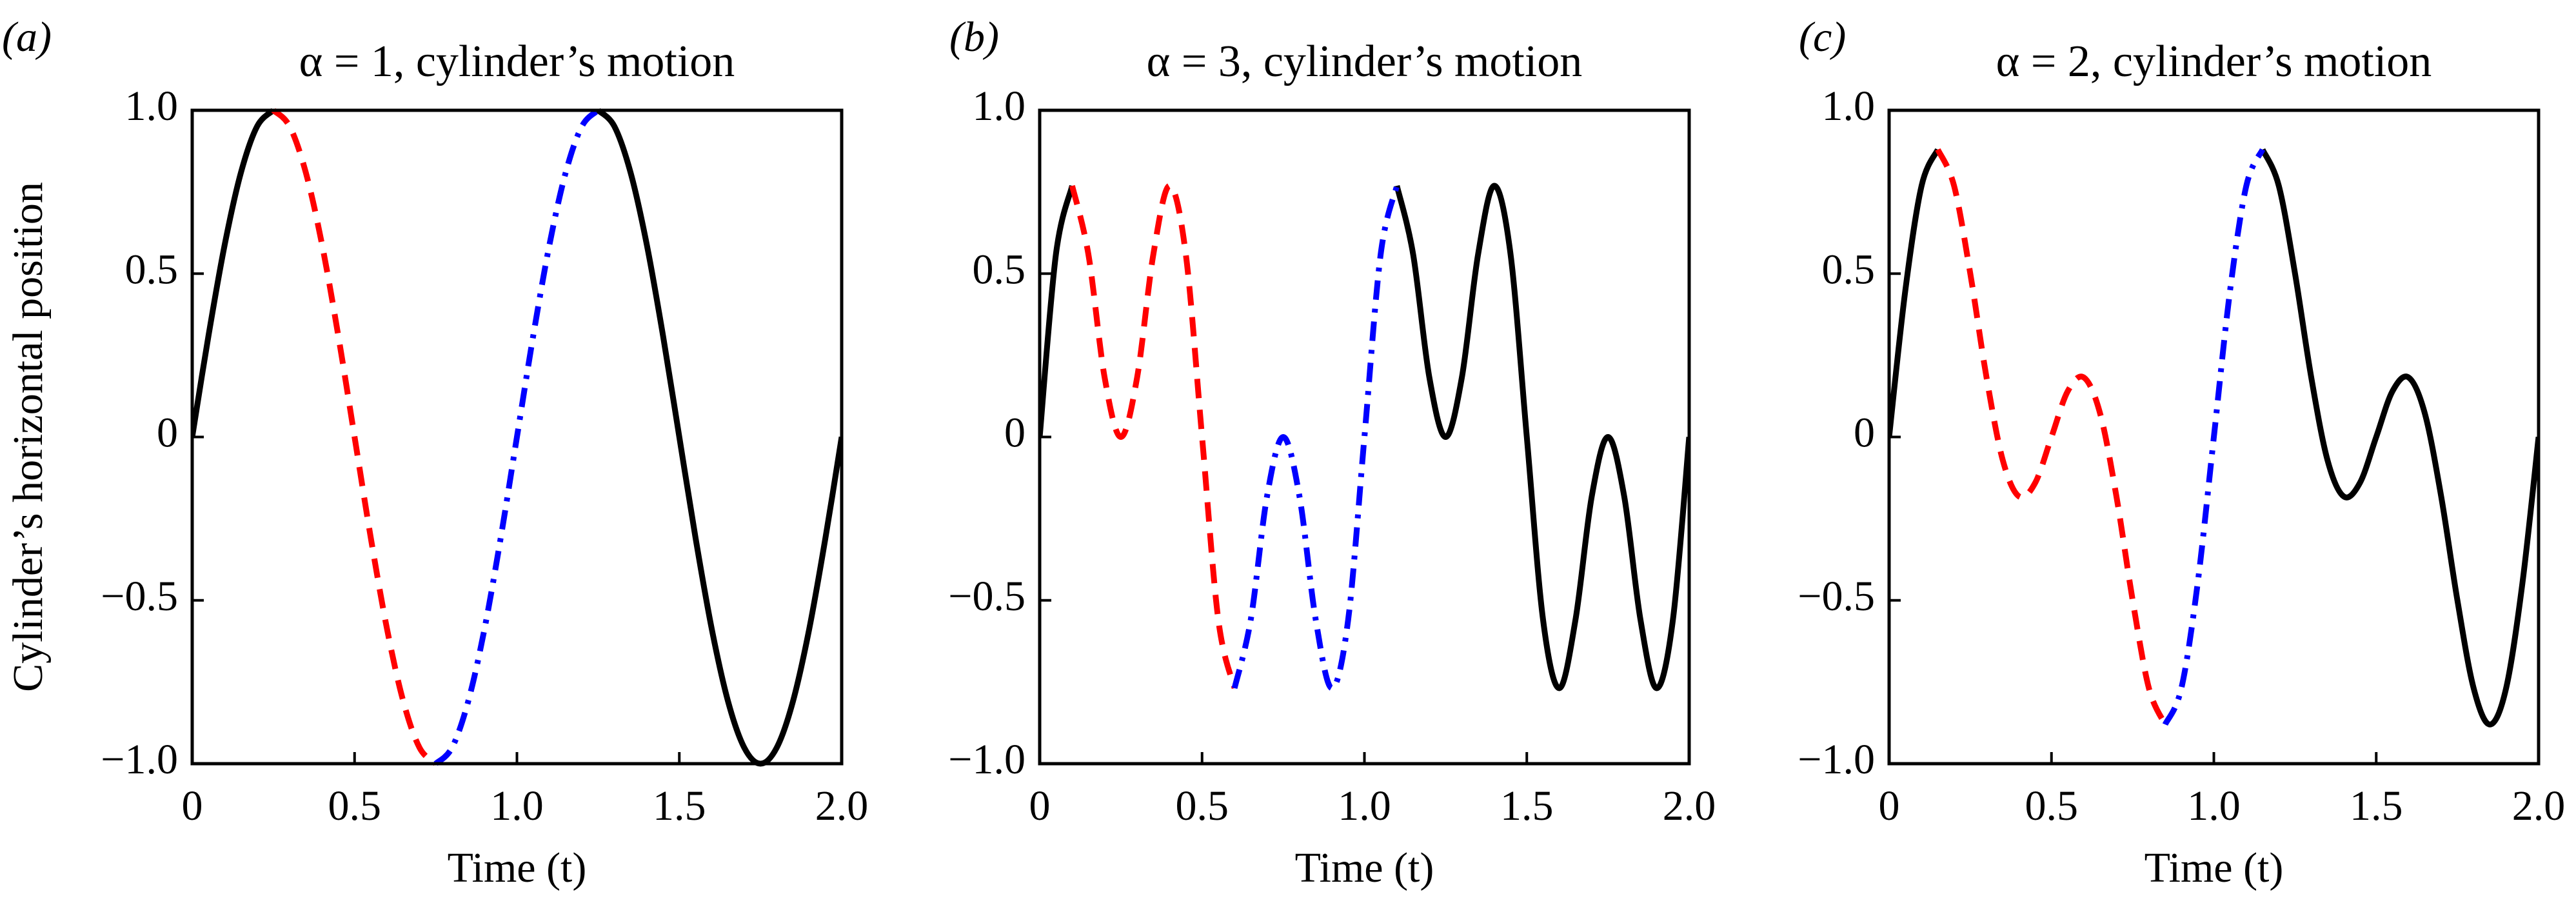 This screenshot has width=2576, height=903. Describe the element at coordinates (27, 37) in the screenshot. I see `panel-label: (a)` at that location.